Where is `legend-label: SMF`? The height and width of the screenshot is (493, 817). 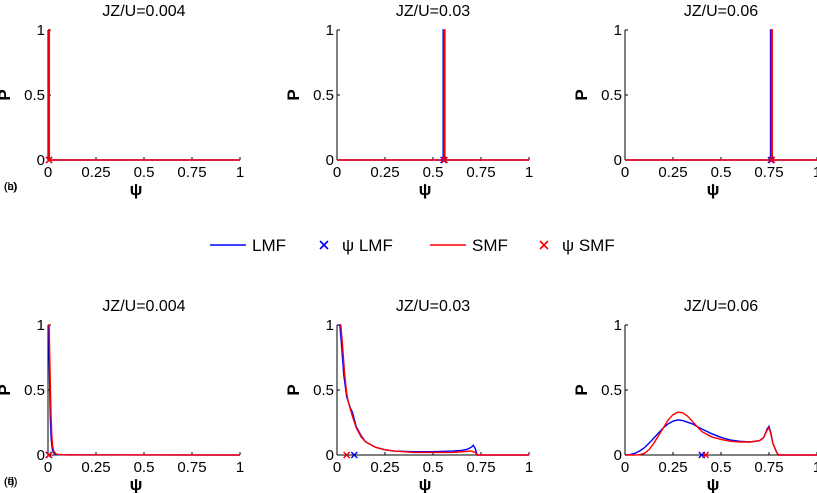 legend-label: SMF is located at coordinates (490, 245).